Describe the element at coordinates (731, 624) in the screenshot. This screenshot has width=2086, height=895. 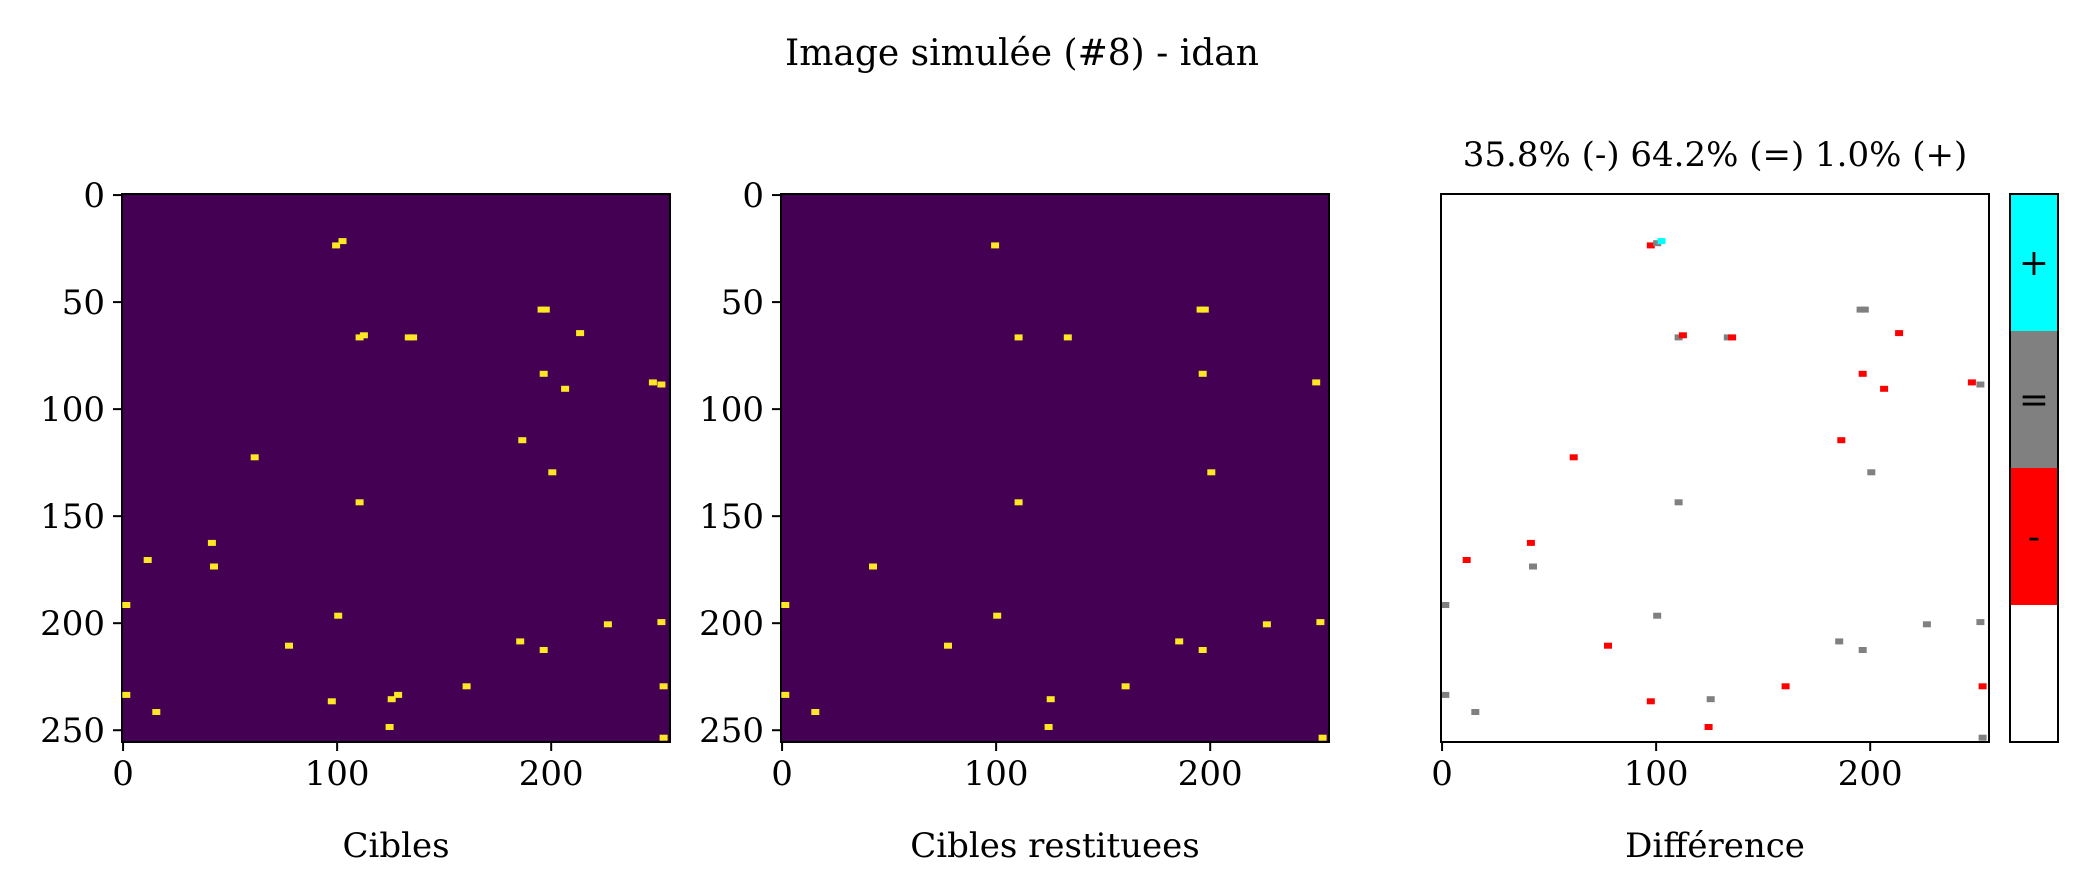
I see `y-tick-label: 200` at that location.